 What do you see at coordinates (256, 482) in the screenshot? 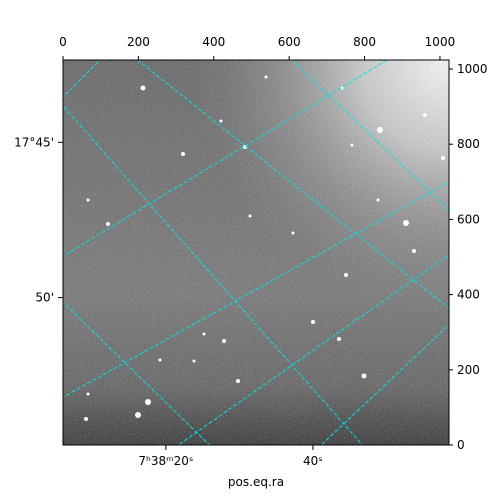
I see `x-axis-label: pos.eq.ra` at bounding box center [256, 482].